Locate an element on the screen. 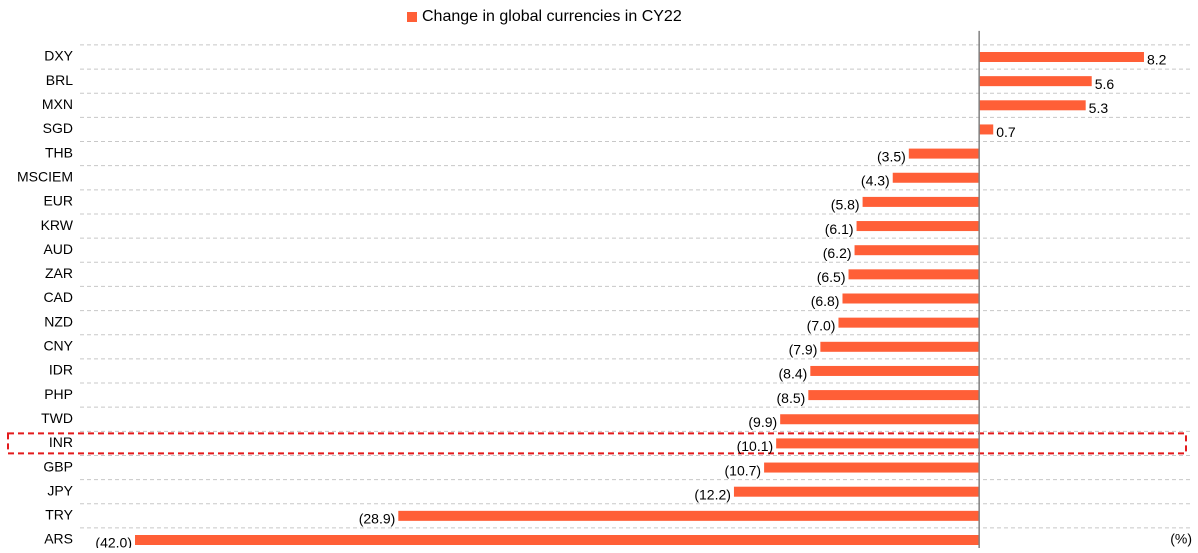 Image resolution: width=1198 pixels, height=553 pixels. y-tick-label: PHP is located at coordinates (58, 394).